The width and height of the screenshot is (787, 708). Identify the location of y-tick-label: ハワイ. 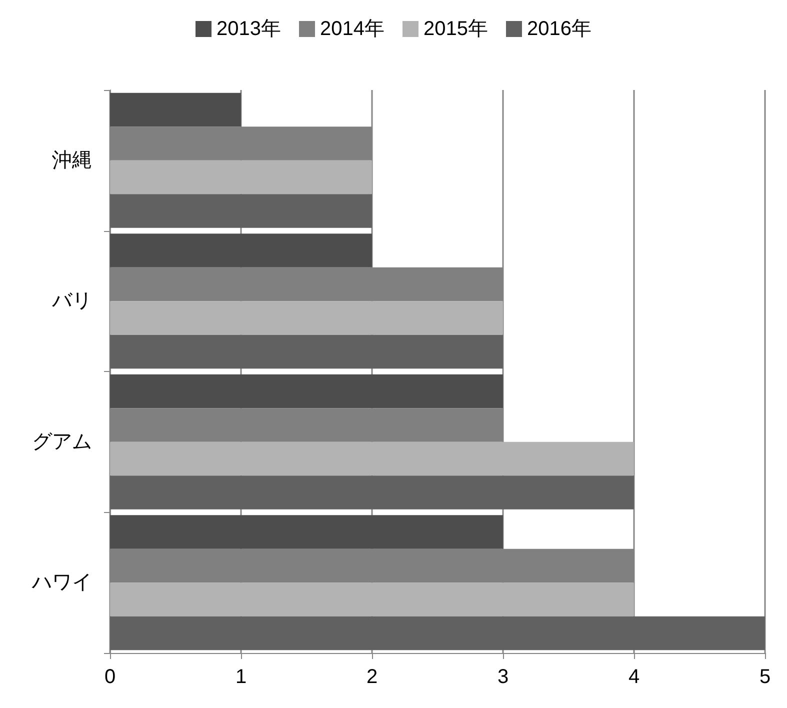
(61, 583).